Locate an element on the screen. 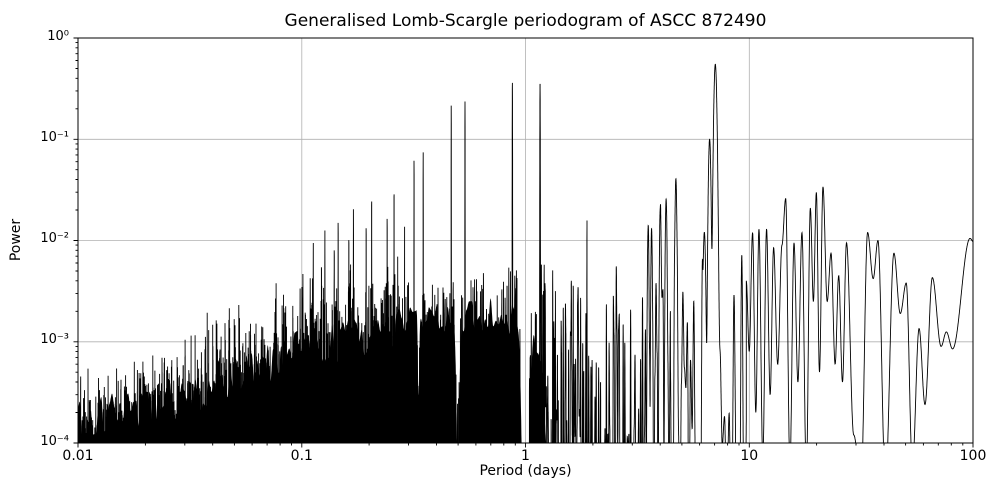 The height and width of the screenshot is (500, 1000). x-tick-label: 0.1 is located at coordinates (301, 456).